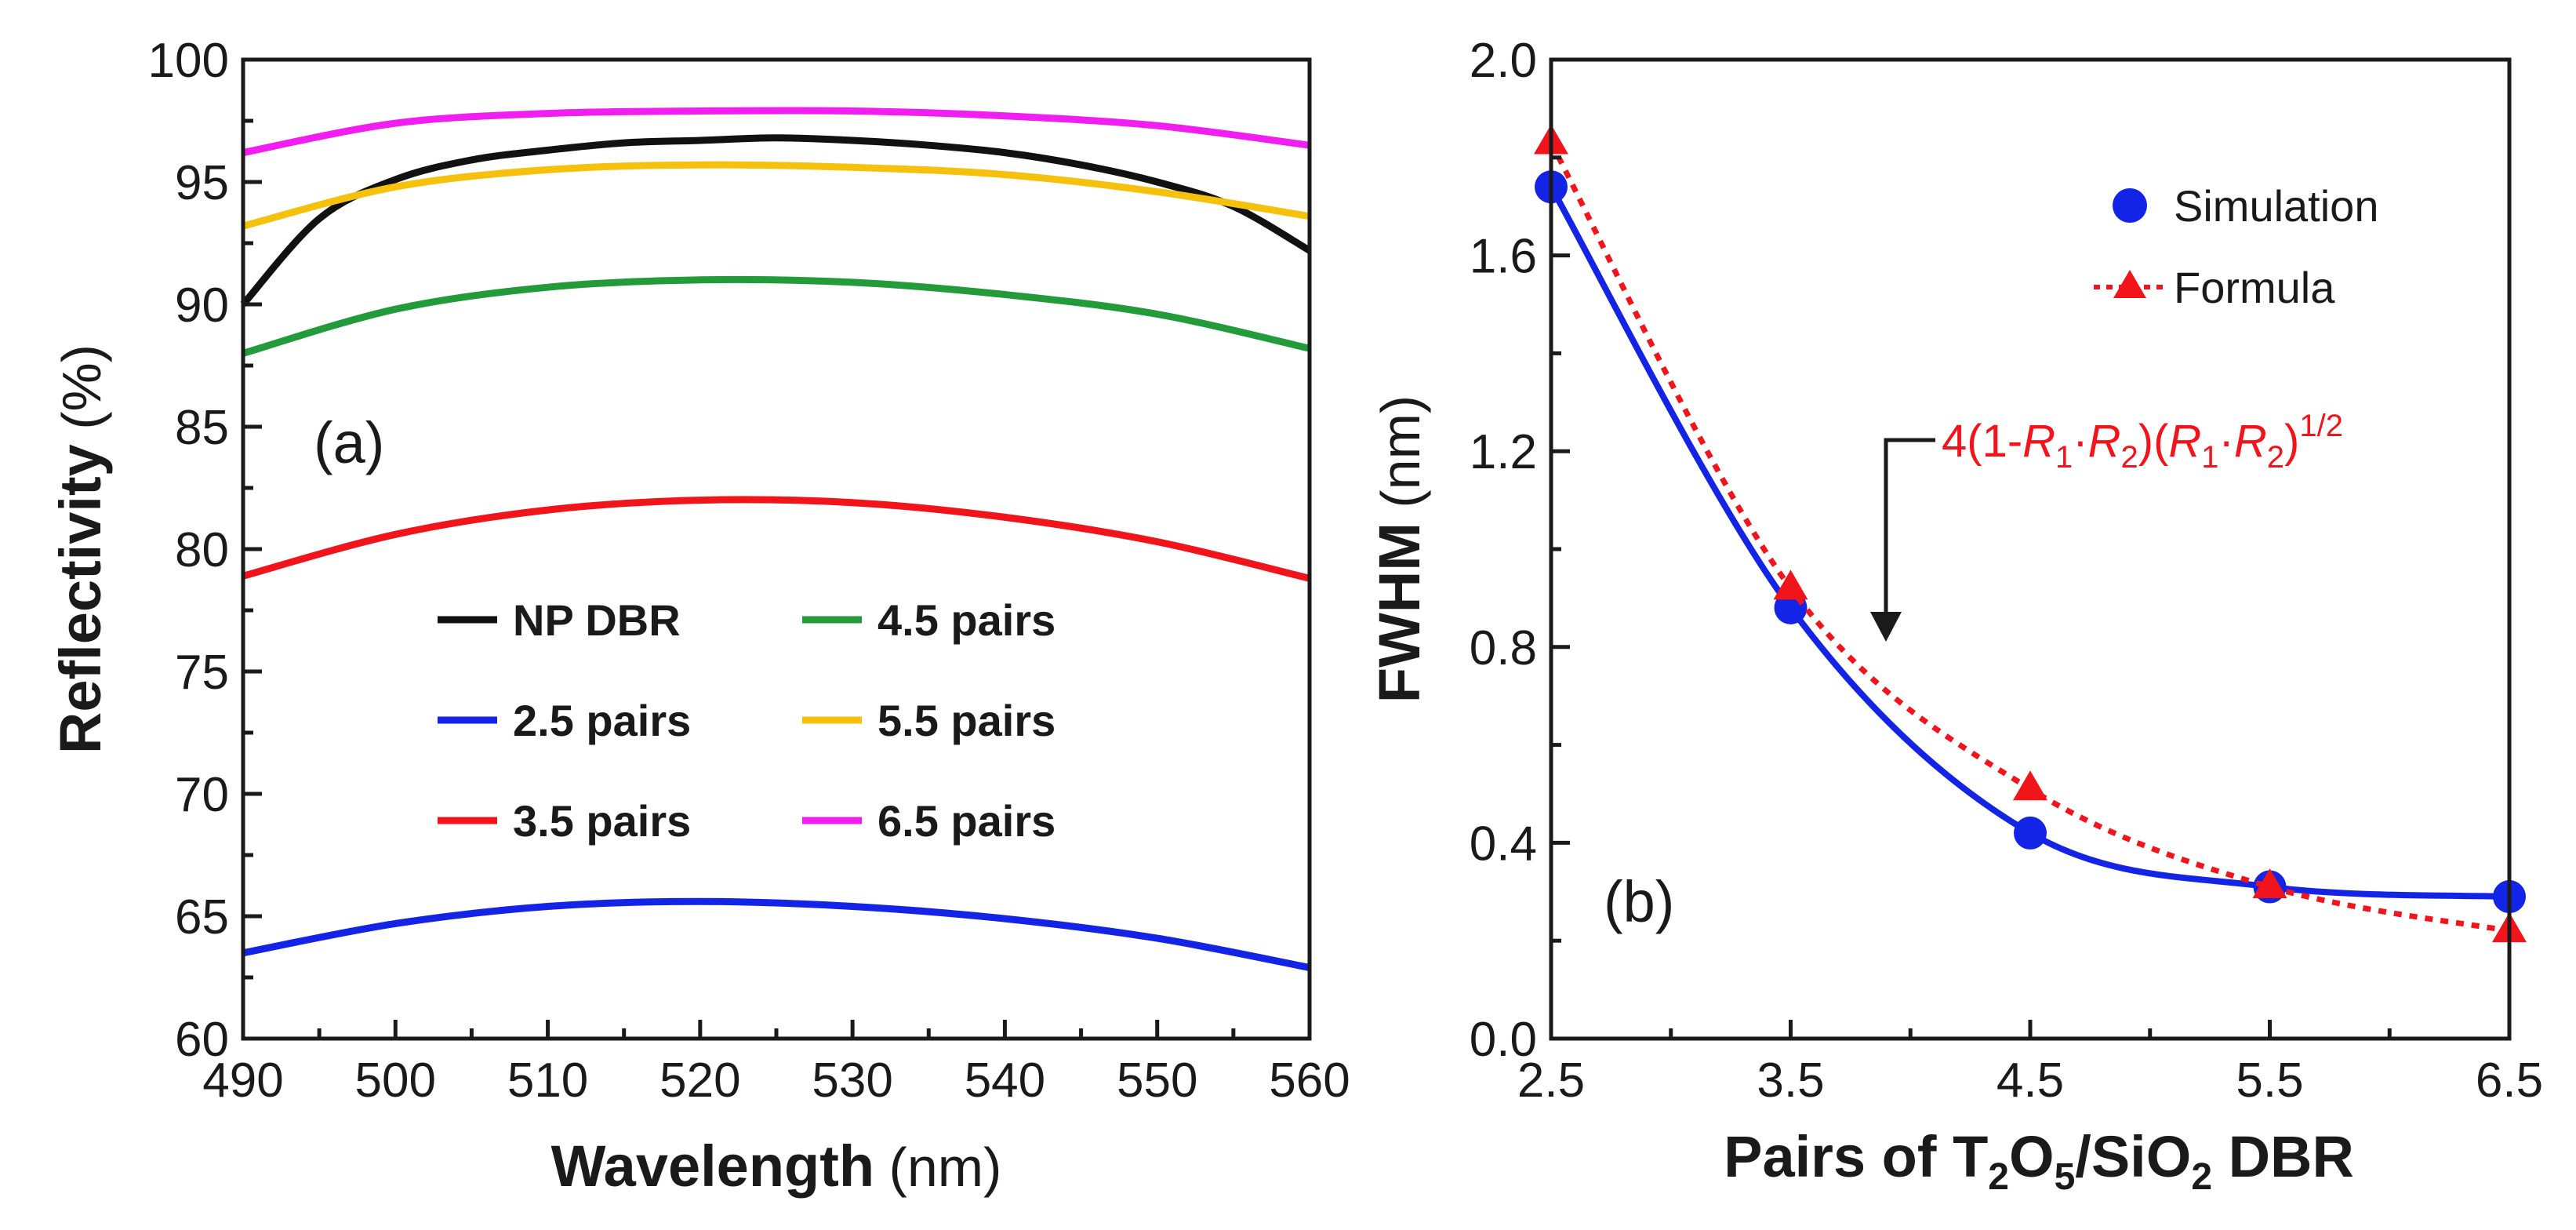  What do you see at coordinates (2236, 247) in the screenshot?
I see `panel-b-legend: Simulation Formula` at bounding box center [2236, 247].